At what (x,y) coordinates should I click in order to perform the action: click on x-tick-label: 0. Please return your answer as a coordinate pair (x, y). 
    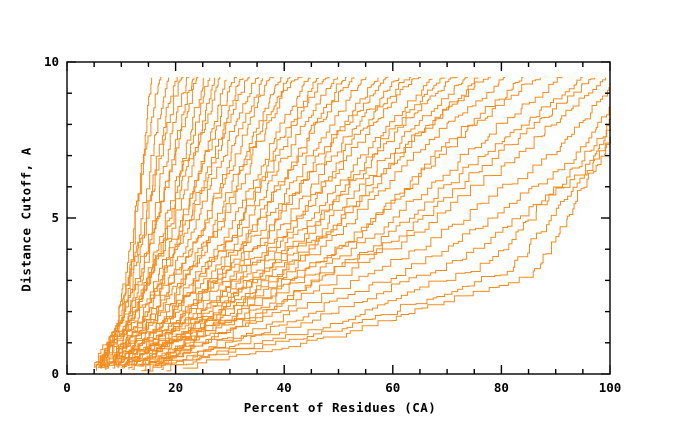
    Looking at the image, I should click on (67, 387).